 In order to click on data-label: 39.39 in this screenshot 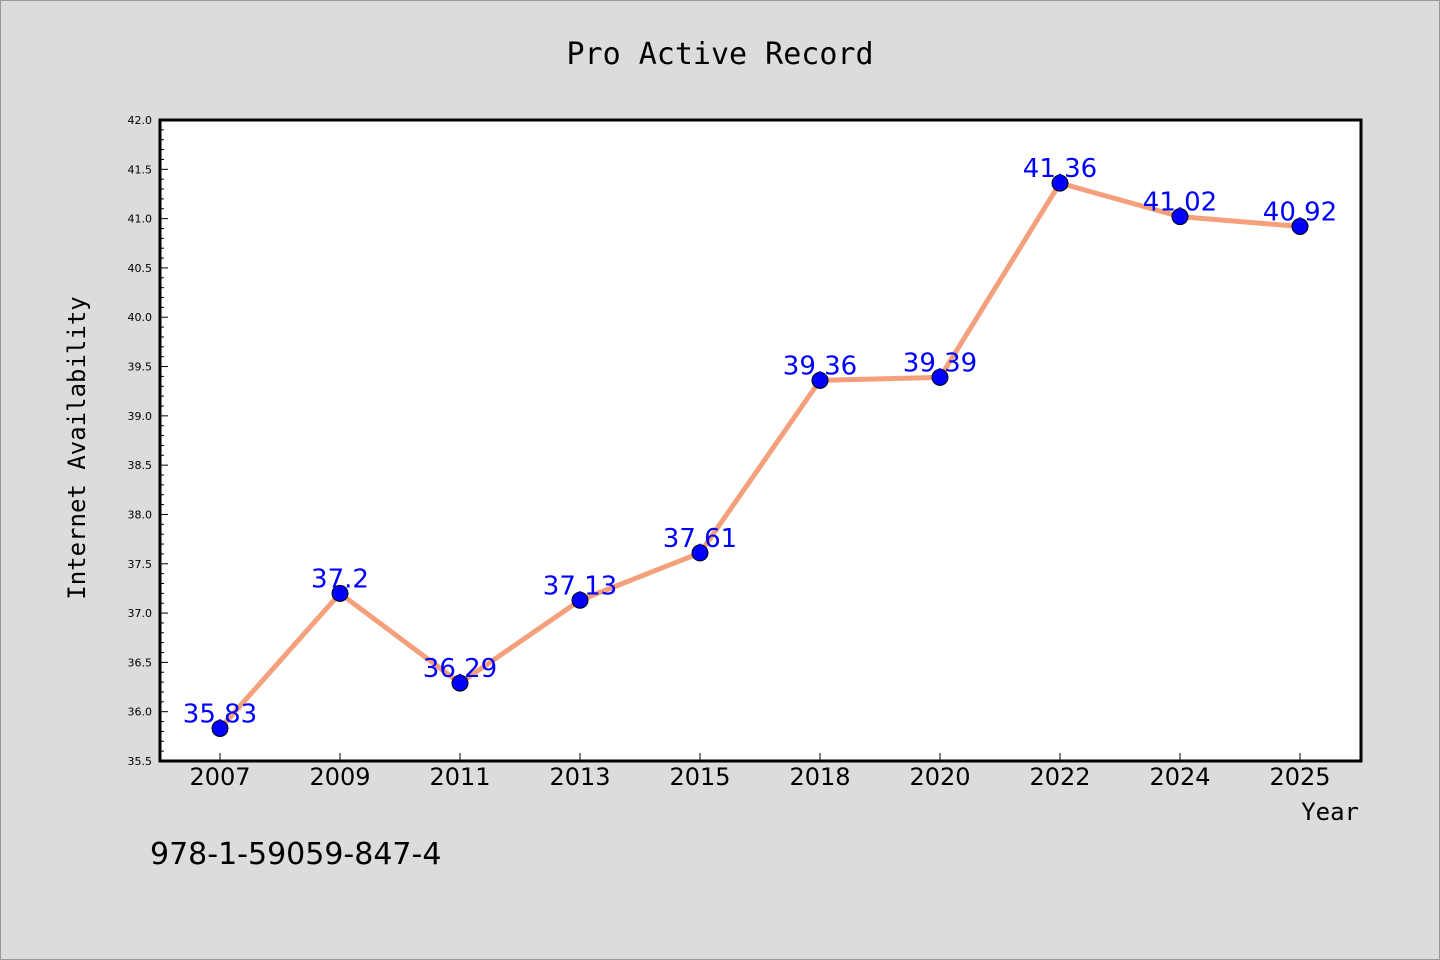, I will do `click(940, 363)`.